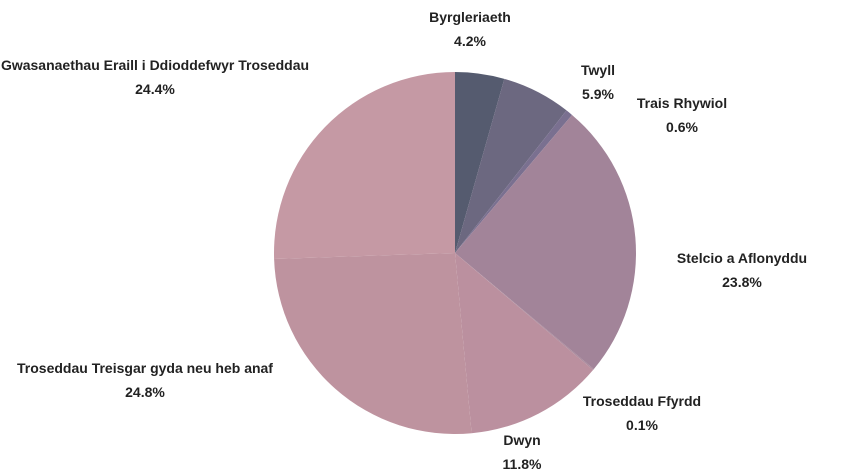 This screenshot has width=846, height=476. I want to click on value-label: 24.8%, so click(145, 392).